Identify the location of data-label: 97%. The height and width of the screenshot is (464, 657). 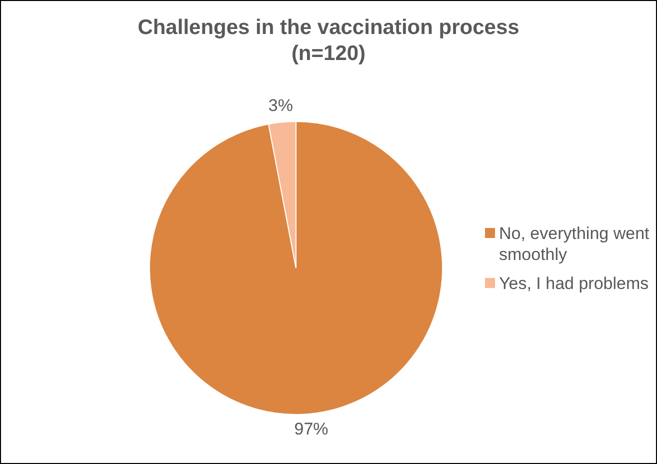
(311, 428).